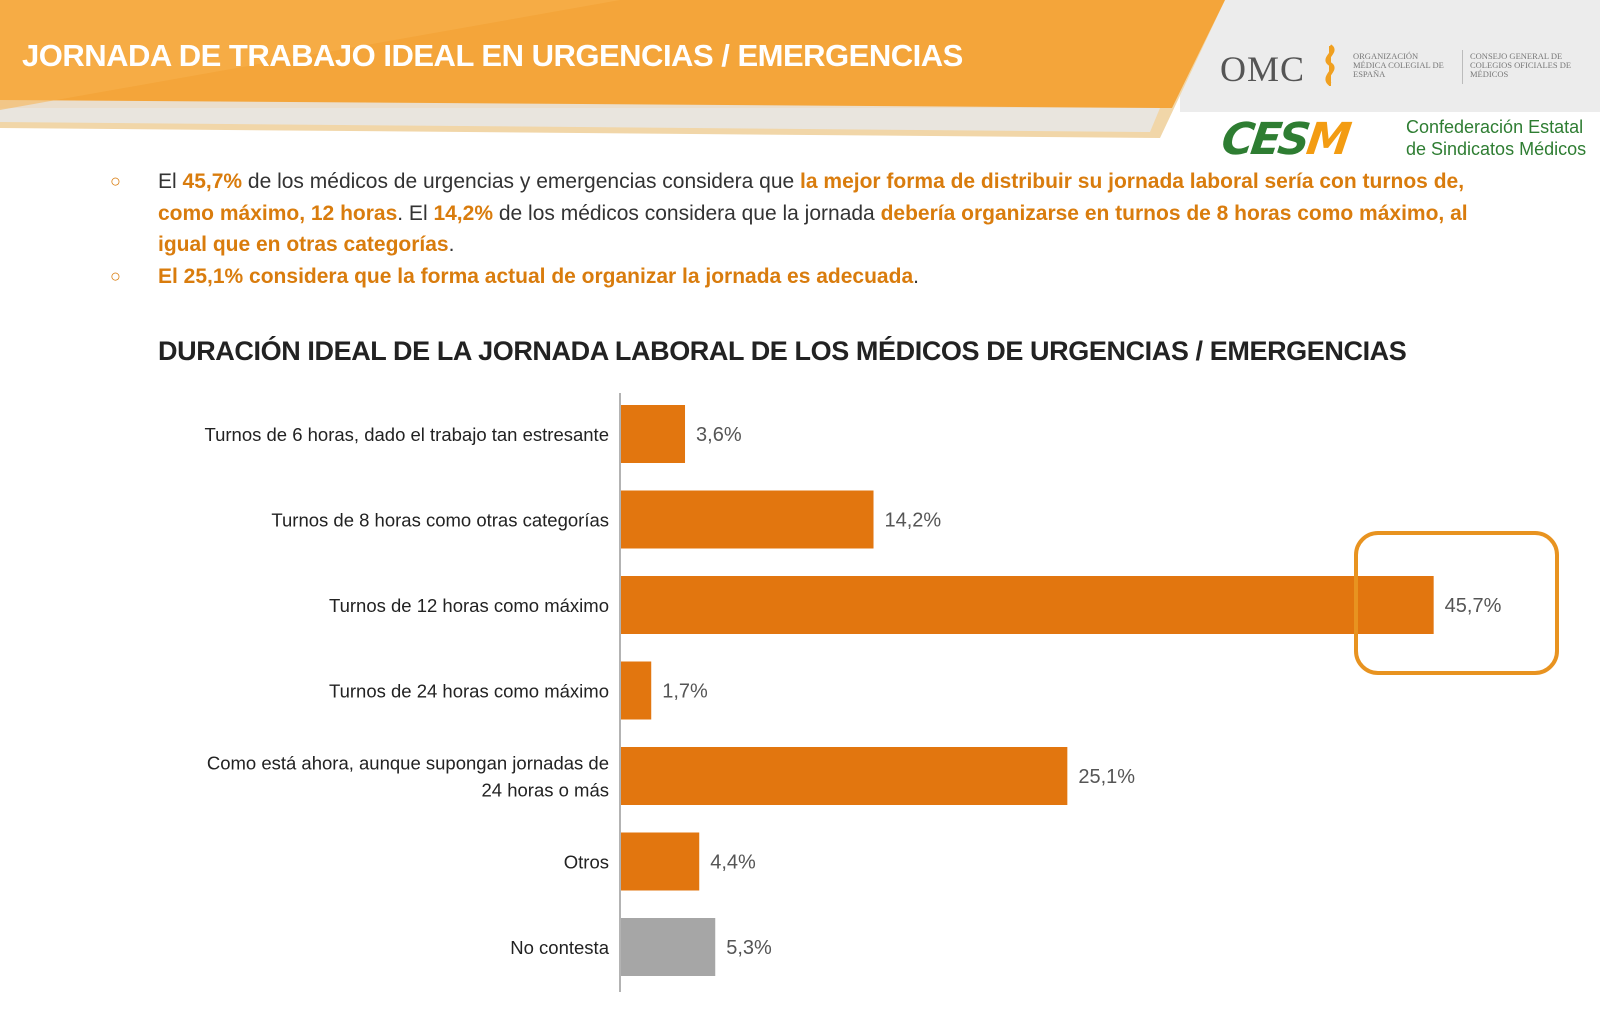  I want to click on category-label: No contesta, so click(559, 947).